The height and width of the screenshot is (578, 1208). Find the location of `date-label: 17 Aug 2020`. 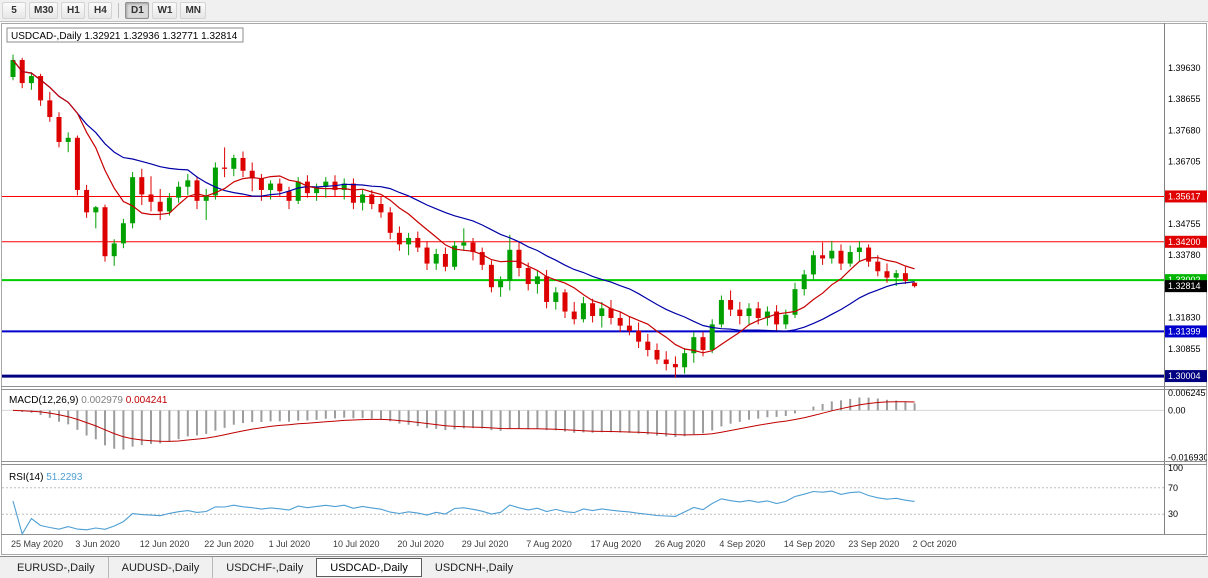

date-label: 17 Aug 2020 is located at coordinates (616, 544).